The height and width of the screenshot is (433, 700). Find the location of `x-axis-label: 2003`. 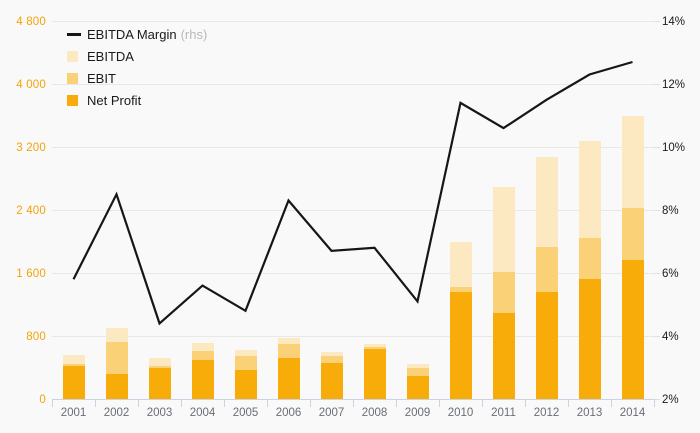

x-axis-label: 2003 is located at coordinates (159, 413).